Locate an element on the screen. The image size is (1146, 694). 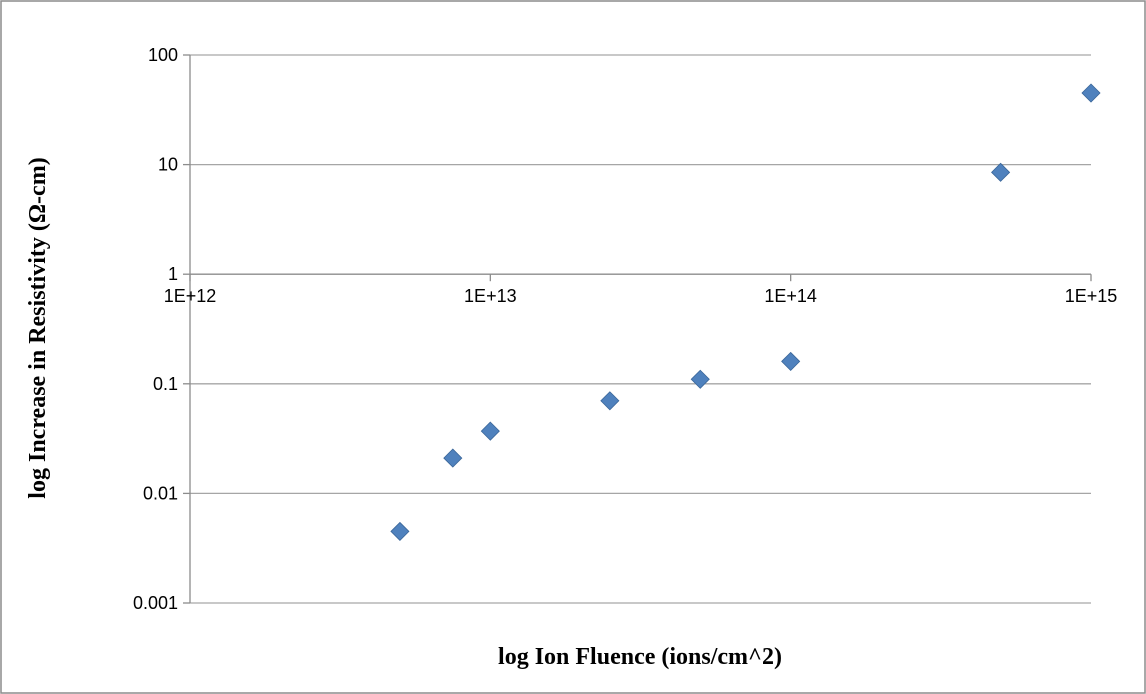
y-tick-label: 1 is located at coordinates (173, 274).